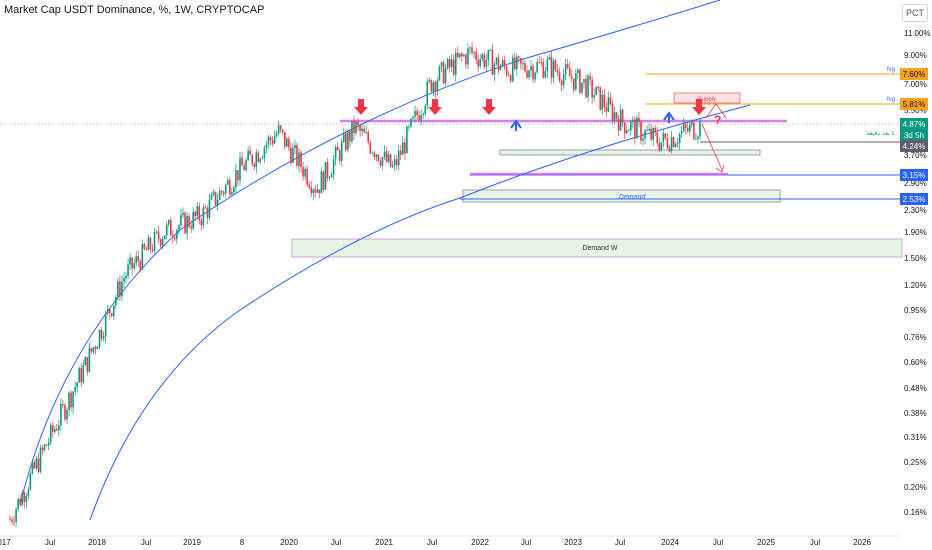 The width and height of the screenshot is (932, 550). I want to click on y-tick-label: 1.20%, so click(915, 285).